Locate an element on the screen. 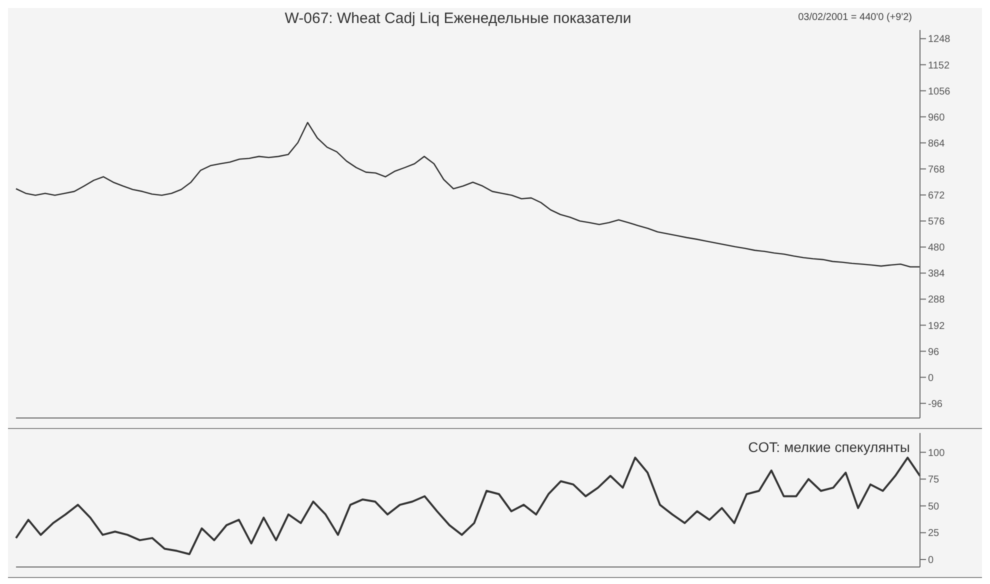 This screenshot has width=990, height=584. y-tick-label: 25 is located at coordinates (934, 534).